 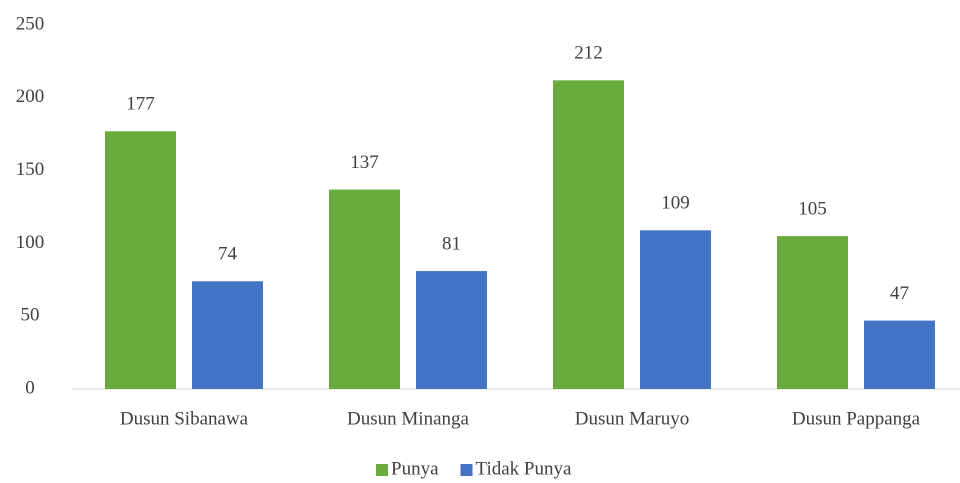 What do you see at coordinates (856, 418) in the screenshot?
I see `x-tick-label: Dusun Pappanga` at bounding box center [856, 418].